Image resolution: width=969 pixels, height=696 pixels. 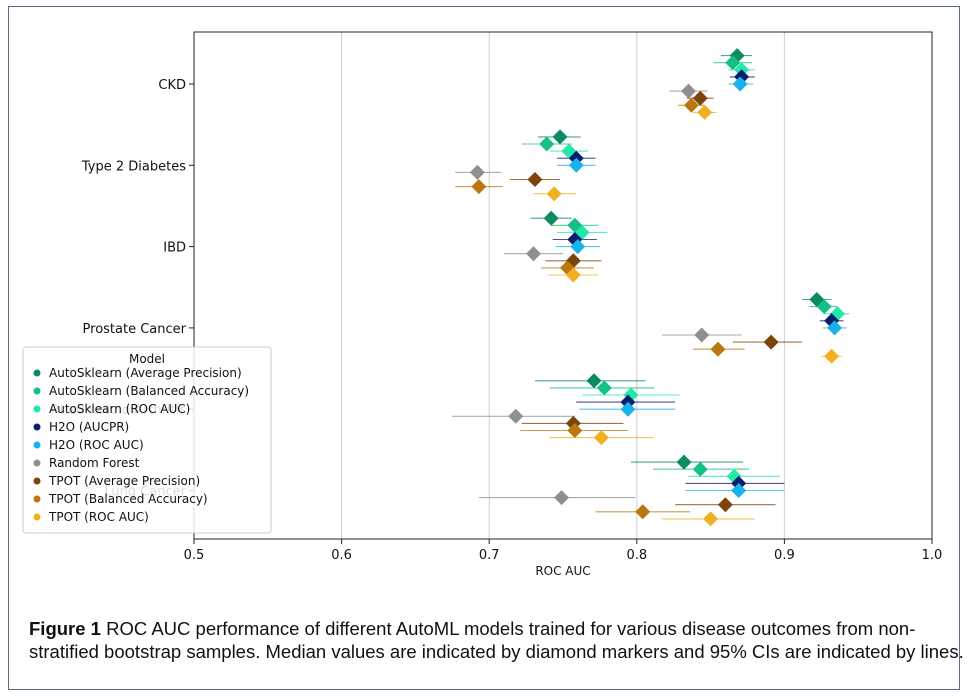 What do you see at coordinates (96, 445) in the screenshot?
I see `legend-label: H2O (ROC AUC)` at bounding box center [96, 445].